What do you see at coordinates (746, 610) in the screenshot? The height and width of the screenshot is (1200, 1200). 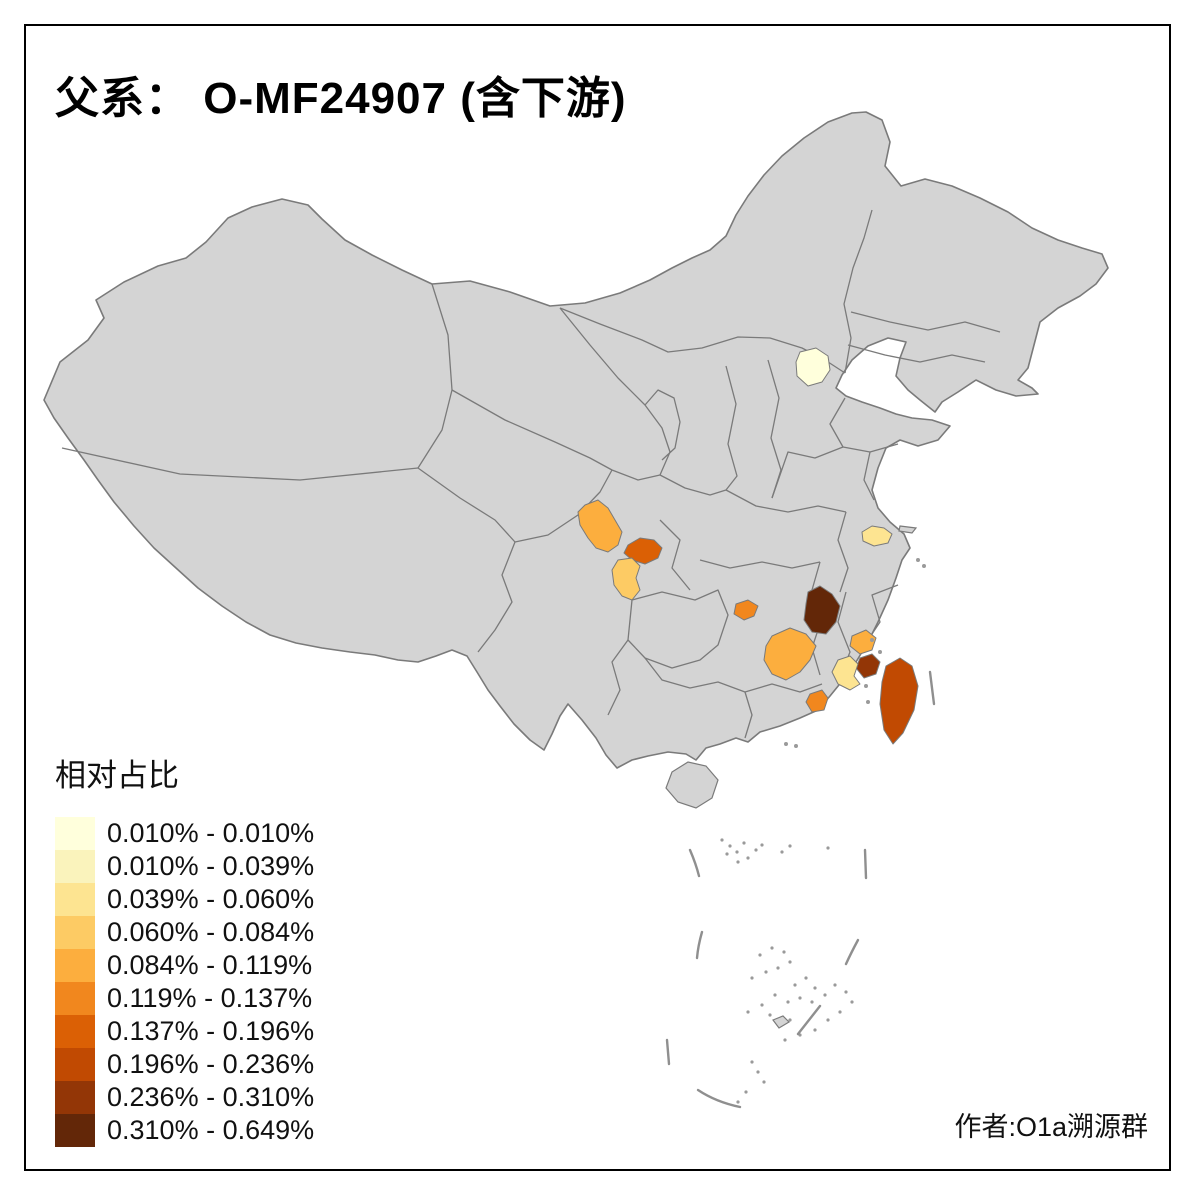 I see `region-central-hunan` at bounding box center [746, 610].